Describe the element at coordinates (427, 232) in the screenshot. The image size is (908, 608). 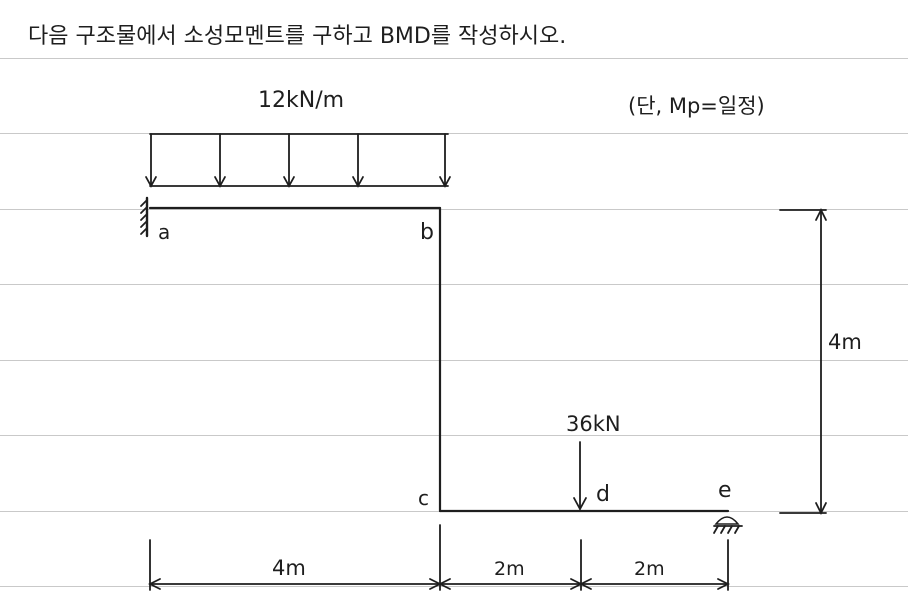
I see `node-label-b: b` at that location.